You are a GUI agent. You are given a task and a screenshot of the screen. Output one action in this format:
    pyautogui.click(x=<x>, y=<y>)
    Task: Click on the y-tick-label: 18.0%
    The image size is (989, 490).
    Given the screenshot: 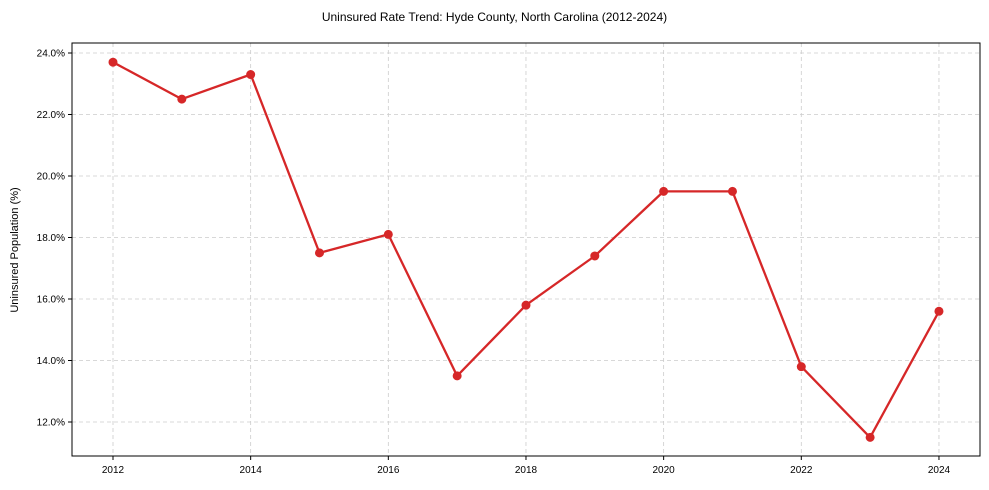 What is the action you would take?
    pyautogui.click(x=51, y=238)
    